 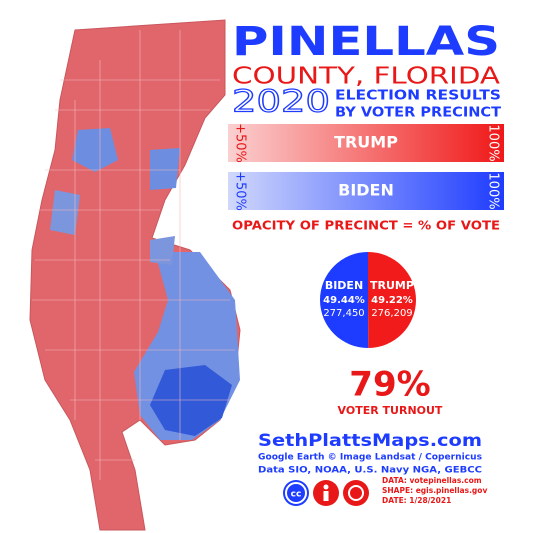 I want to click on results-pie: BIDEN 49.44% 277,450 TRUMP 49.22% 276,209, so click(x=367, y=300).